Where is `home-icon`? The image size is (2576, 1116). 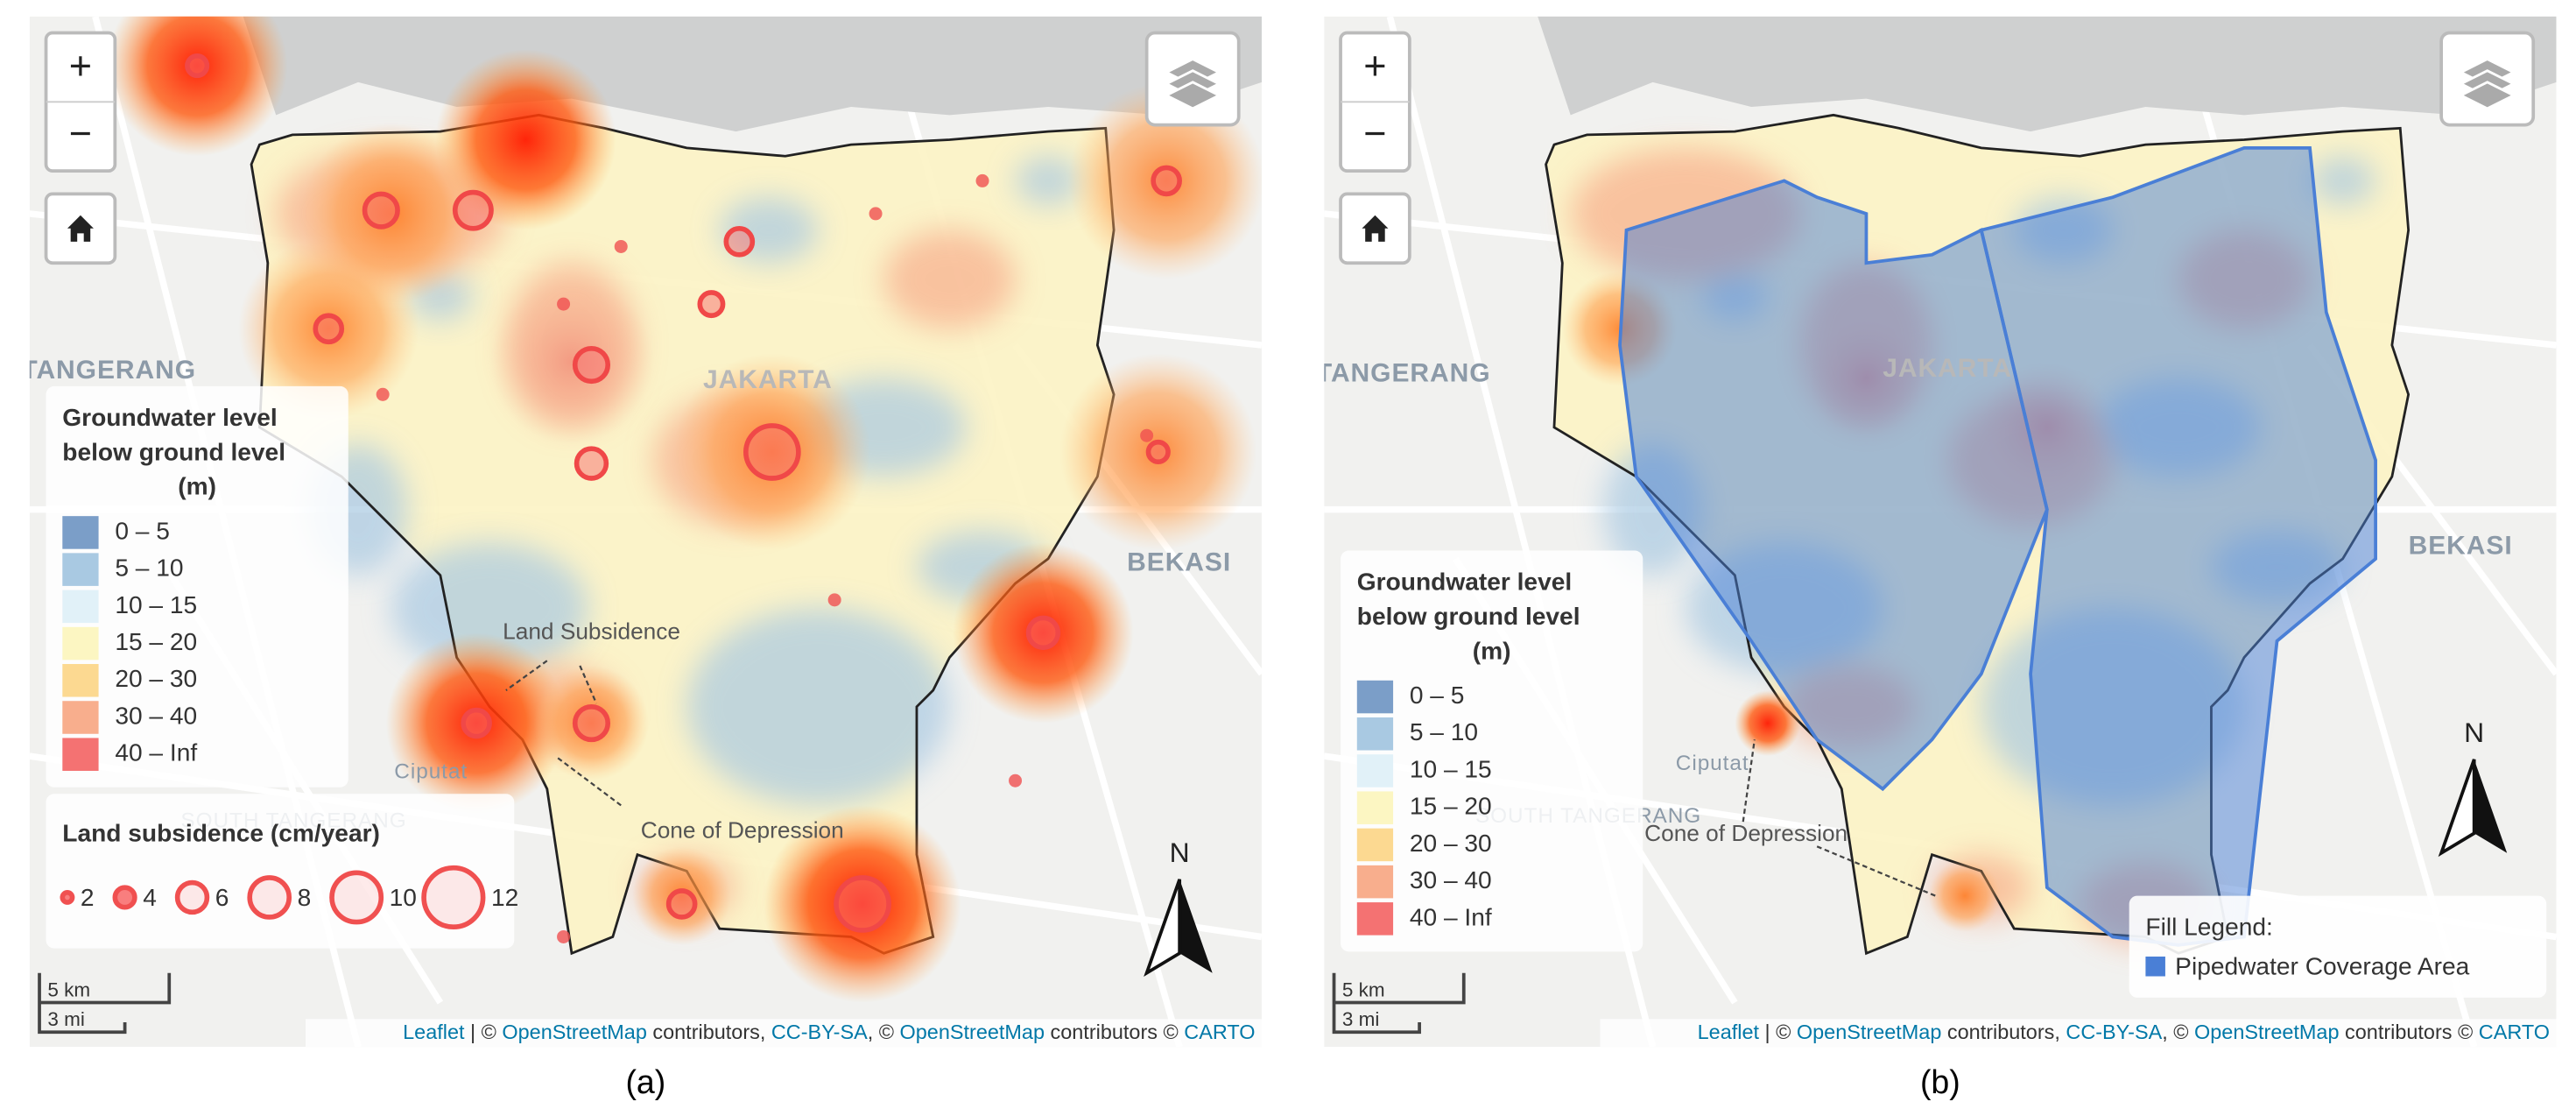 home-icon is located at coordinates (1375, 228).